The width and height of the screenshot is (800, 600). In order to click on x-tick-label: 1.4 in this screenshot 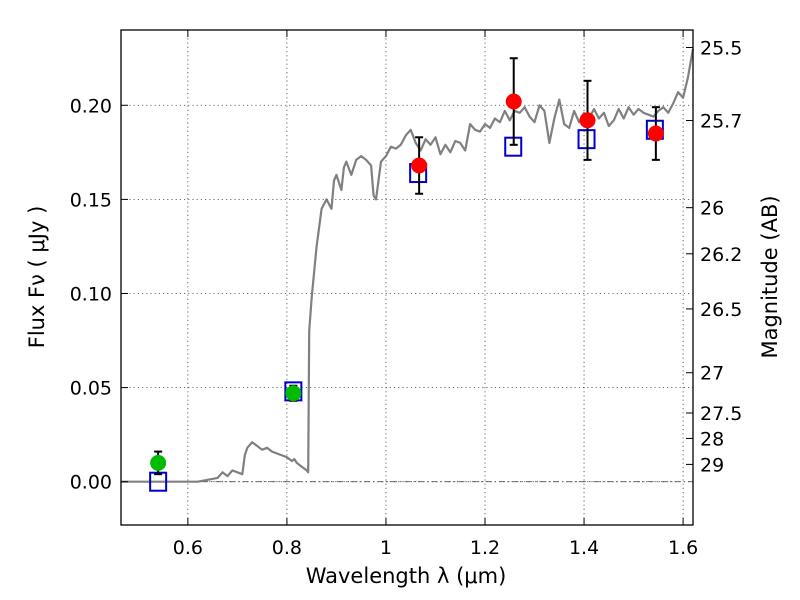, I will do `click(584, 548)`.